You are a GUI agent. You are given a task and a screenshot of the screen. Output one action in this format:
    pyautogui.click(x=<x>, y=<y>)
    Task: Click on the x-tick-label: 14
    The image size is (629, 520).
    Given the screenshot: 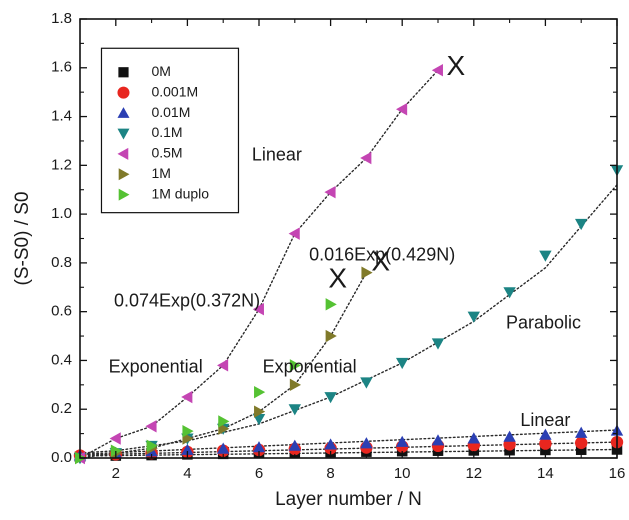 What is the action you would take?
    pyautogui.click(x=545, y=473)
    